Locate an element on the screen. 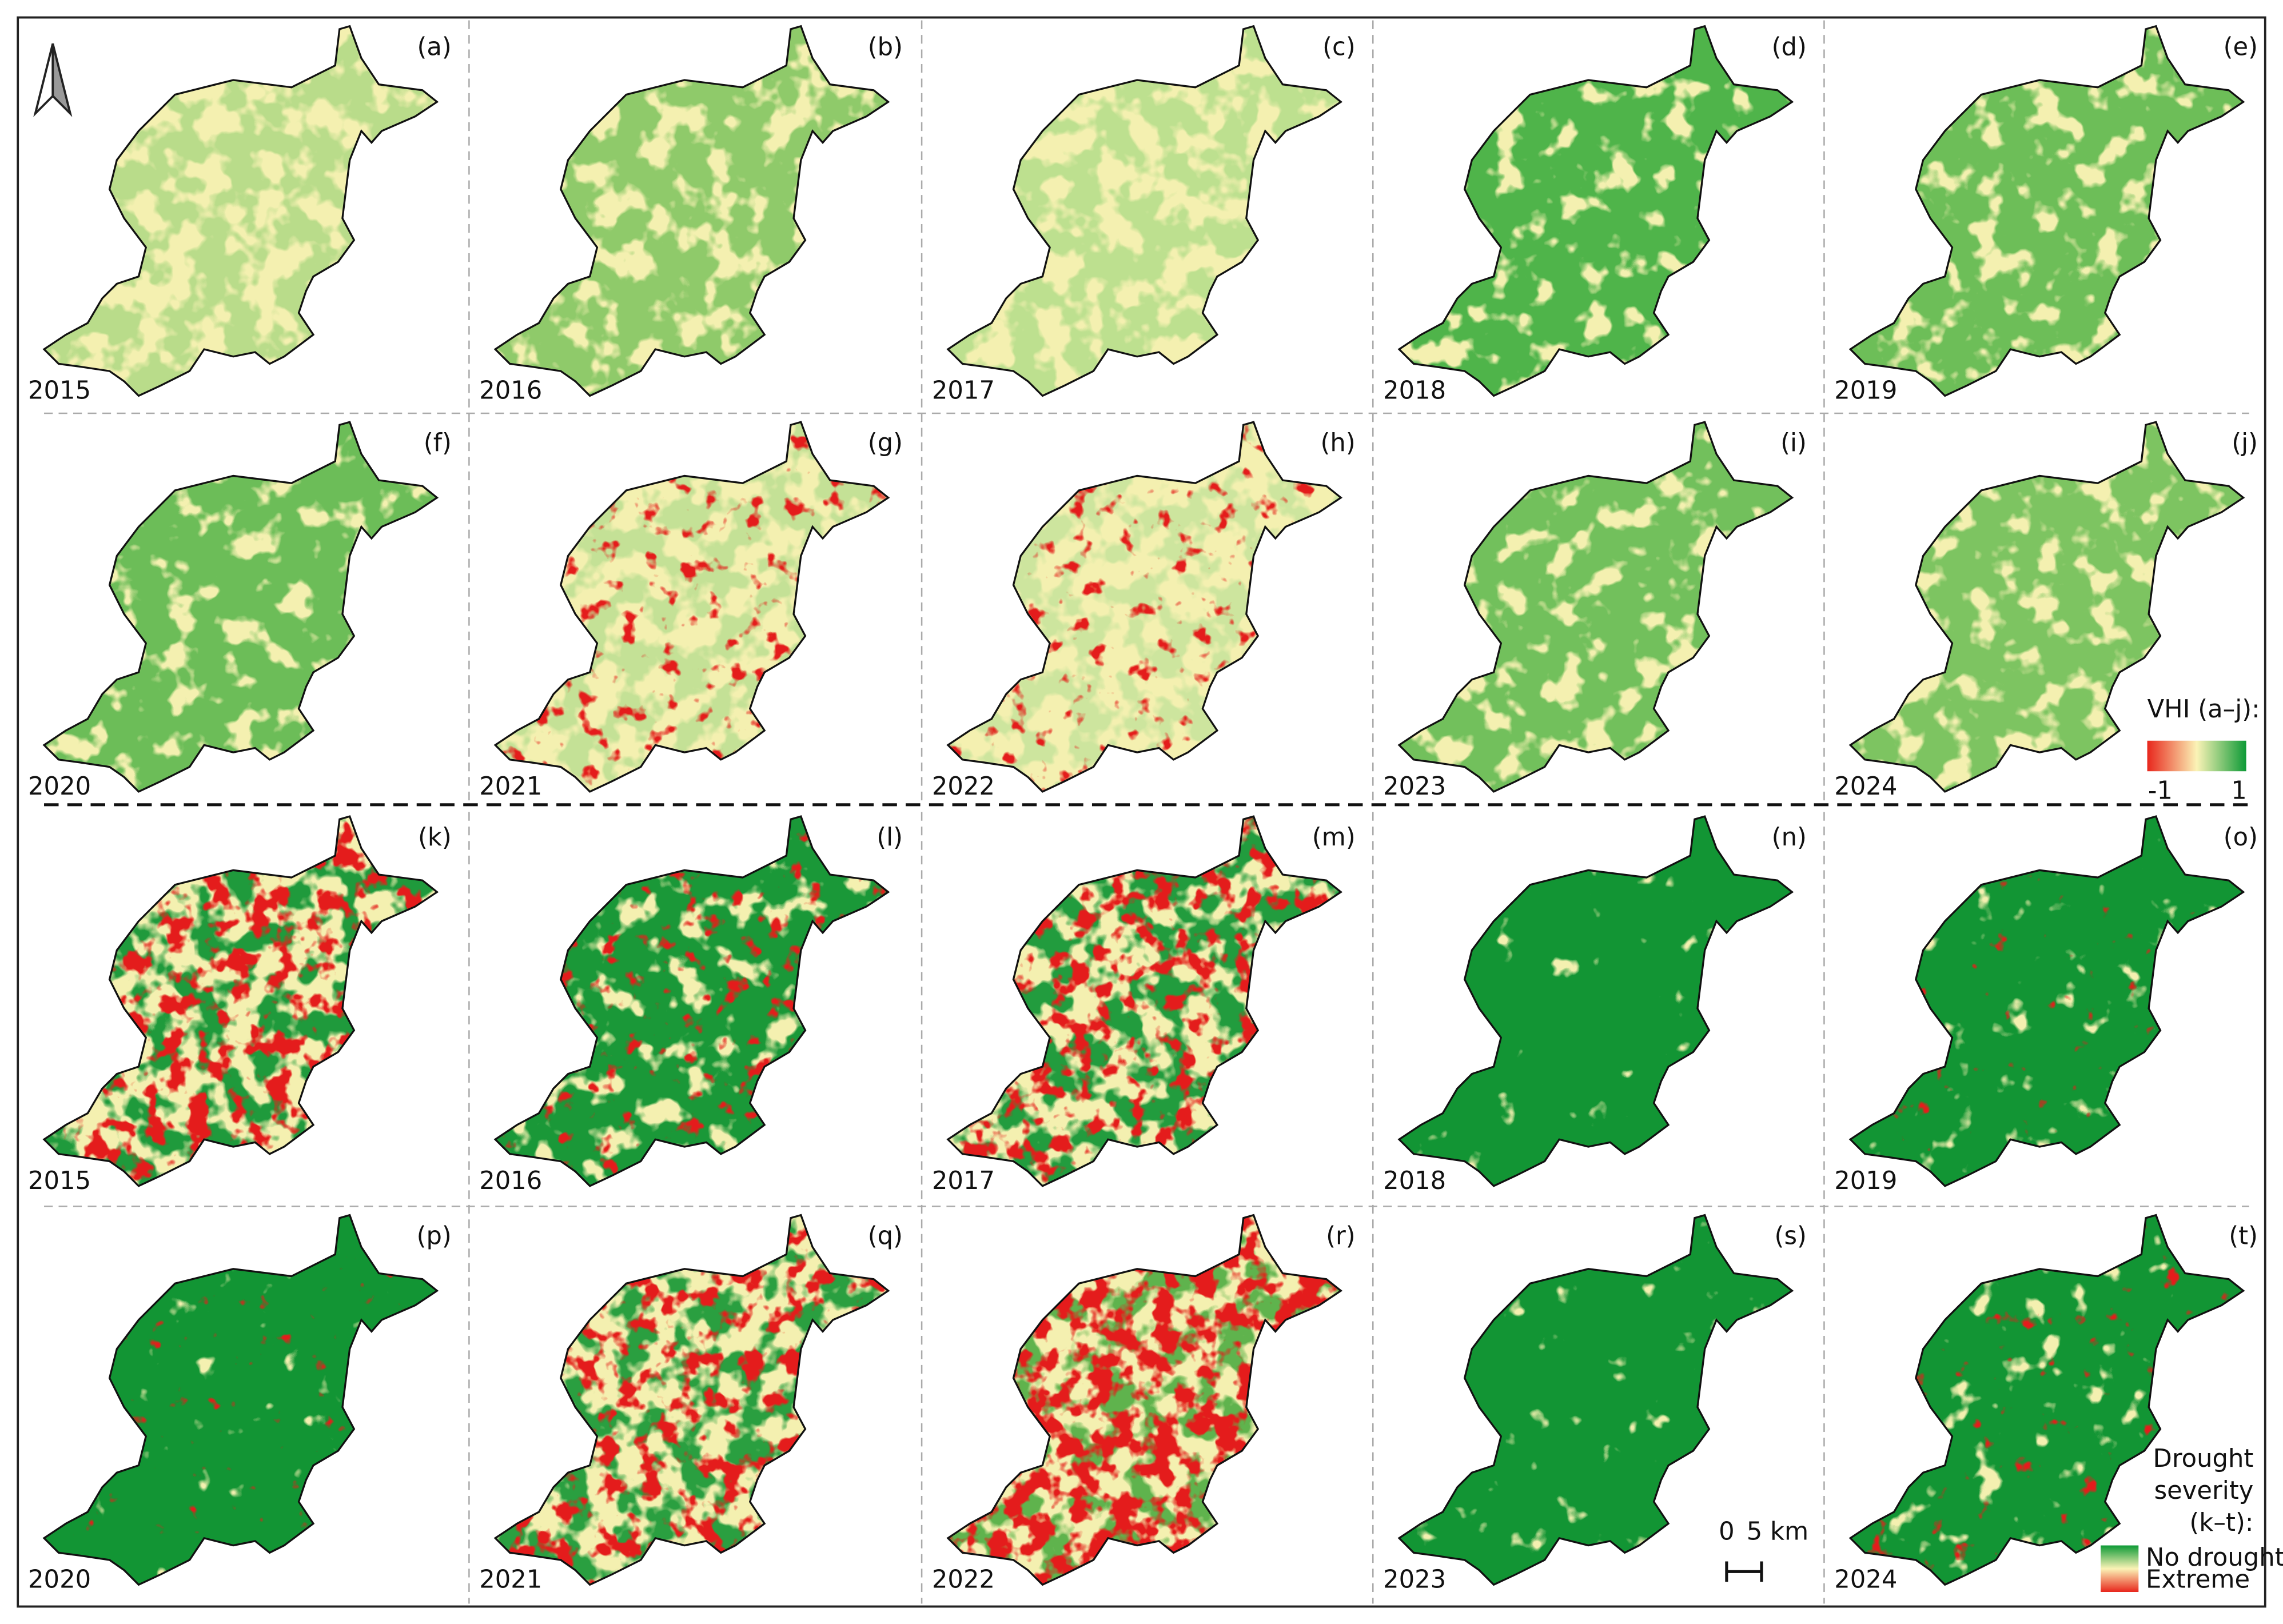  map-panel: (o) 2019 is located at coordinates (2046, 1005).